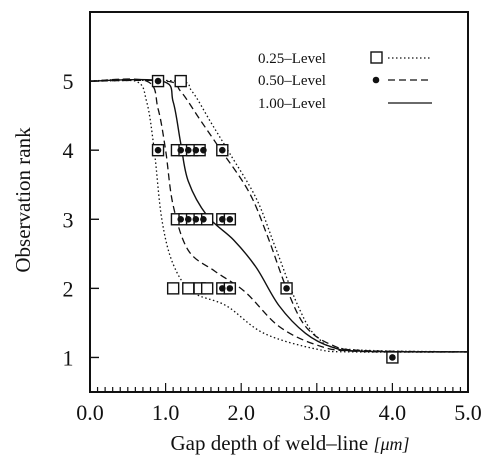 Image resolution: width=486 pixels, height=461 pixels. What do you see at coordinates (68, 219) in the screenshot?
I see `y-tick-label-2: 3` at bounding box center [68, 219].